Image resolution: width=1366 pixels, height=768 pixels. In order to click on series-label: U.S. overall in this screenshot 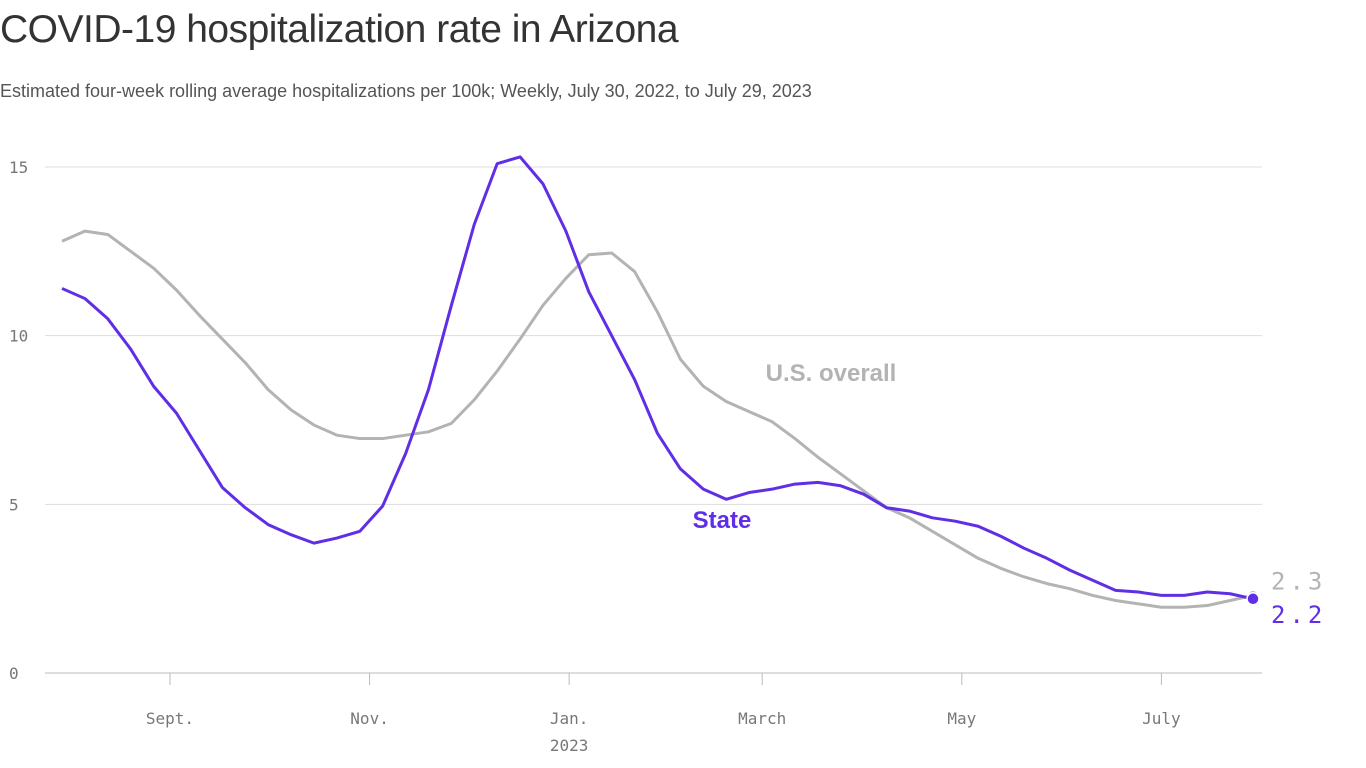, I will do `click(831, 373)`.